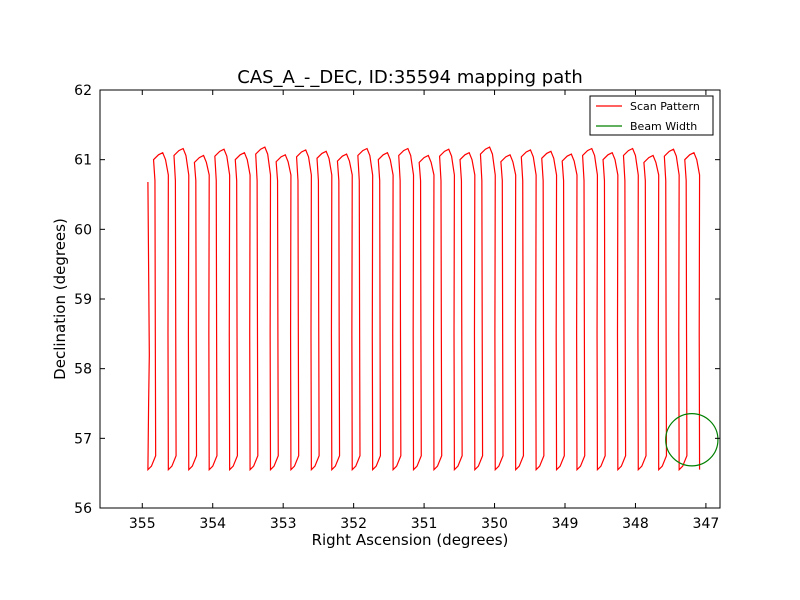 The width and height of the screenshot is (800, 600). What do you see at coordinates (142, 524) in the screenshot?
I see `x-tick-label: 355` at bounding box center [142, 524].